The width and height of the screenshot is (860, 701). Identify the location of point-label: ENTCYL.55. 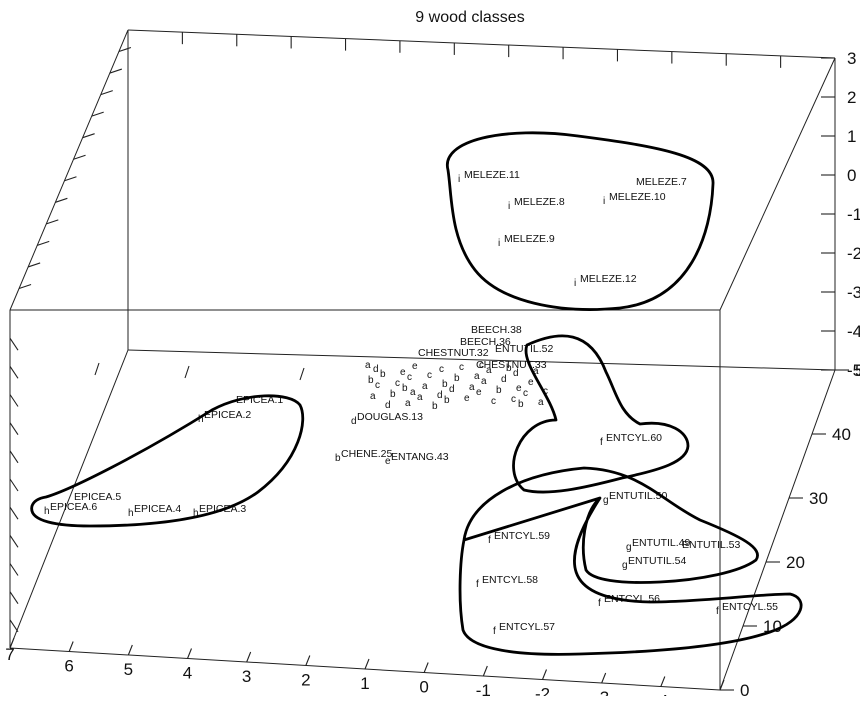
(750, 607).